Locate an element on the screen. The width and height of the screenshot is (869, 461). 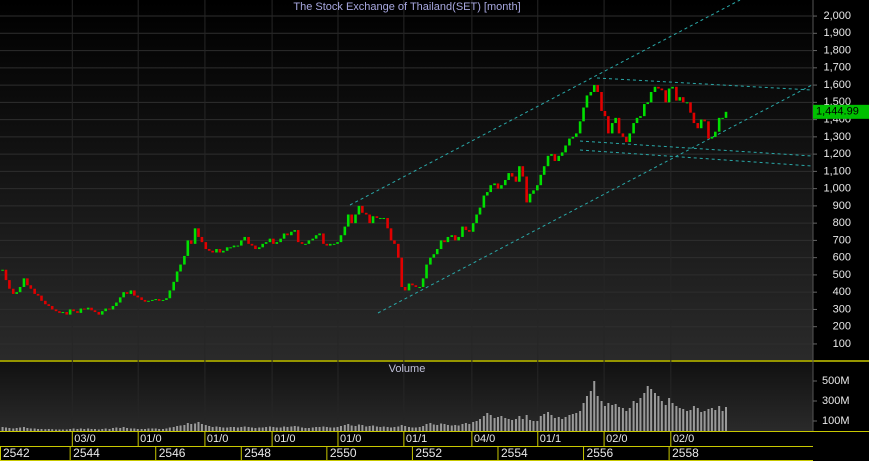
x-tick-label: 2544 is located at coordinates (86, 453).